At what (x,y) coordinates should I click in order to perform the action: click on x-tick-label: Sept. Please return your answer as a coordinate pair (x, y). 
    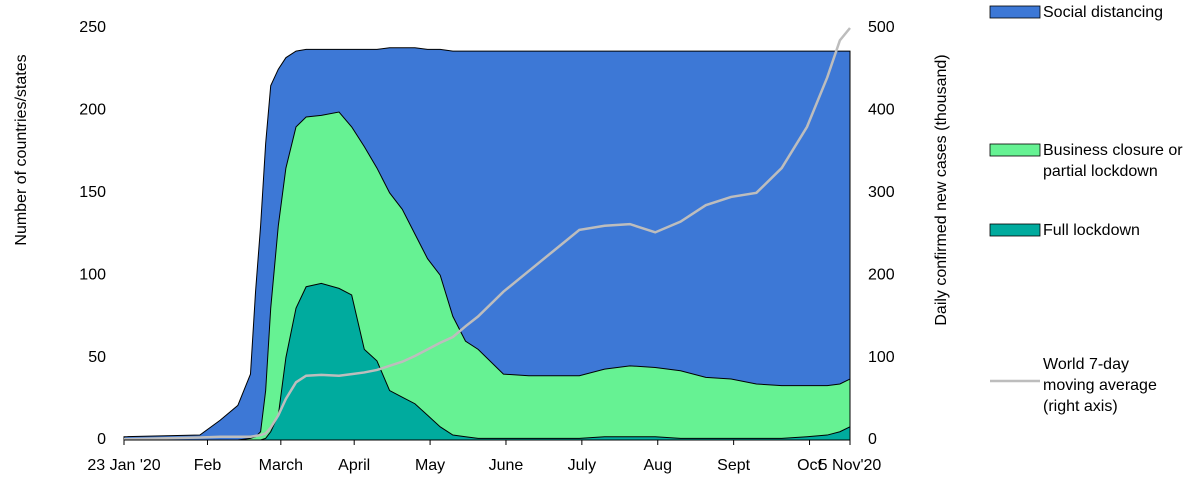
    Looking at the image, I should click on (733, 465).